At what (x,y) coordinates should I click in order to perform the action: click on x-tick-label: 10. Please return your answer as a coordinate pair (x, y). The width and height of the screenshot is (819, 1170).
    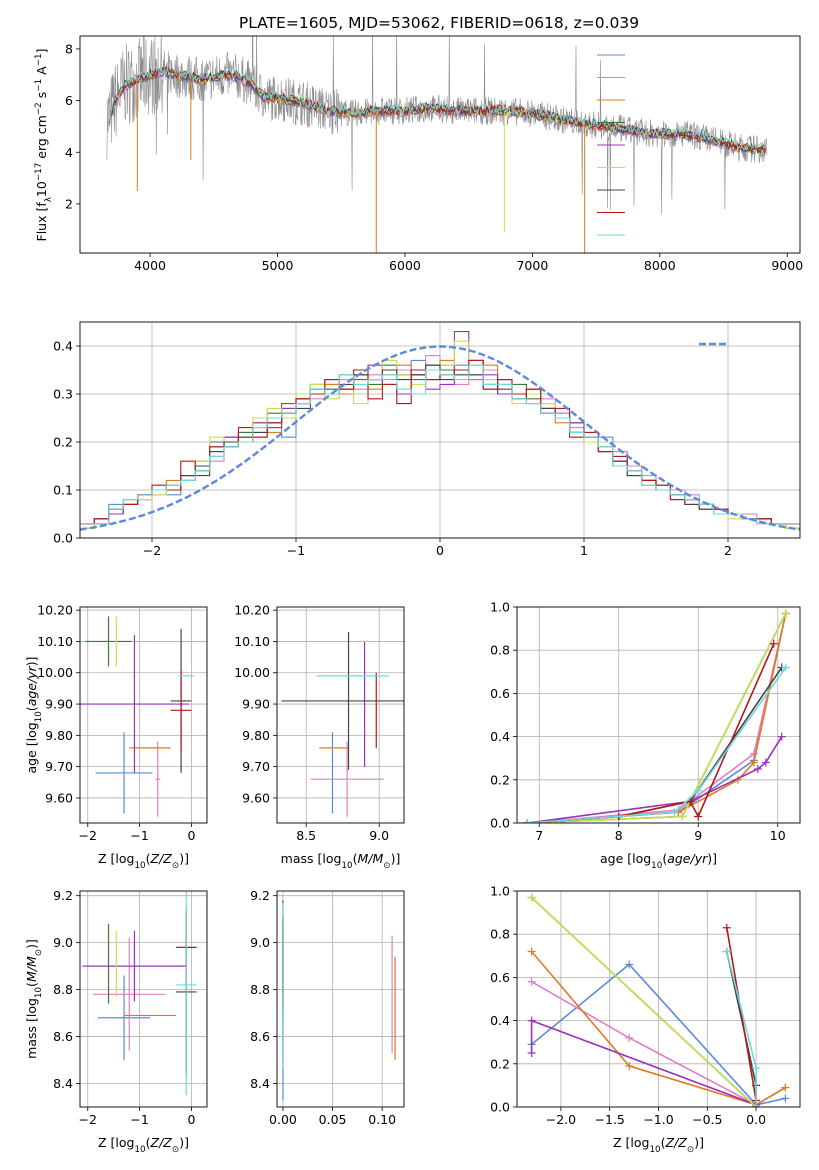
    Looking at the image, I should click on (778, 835).